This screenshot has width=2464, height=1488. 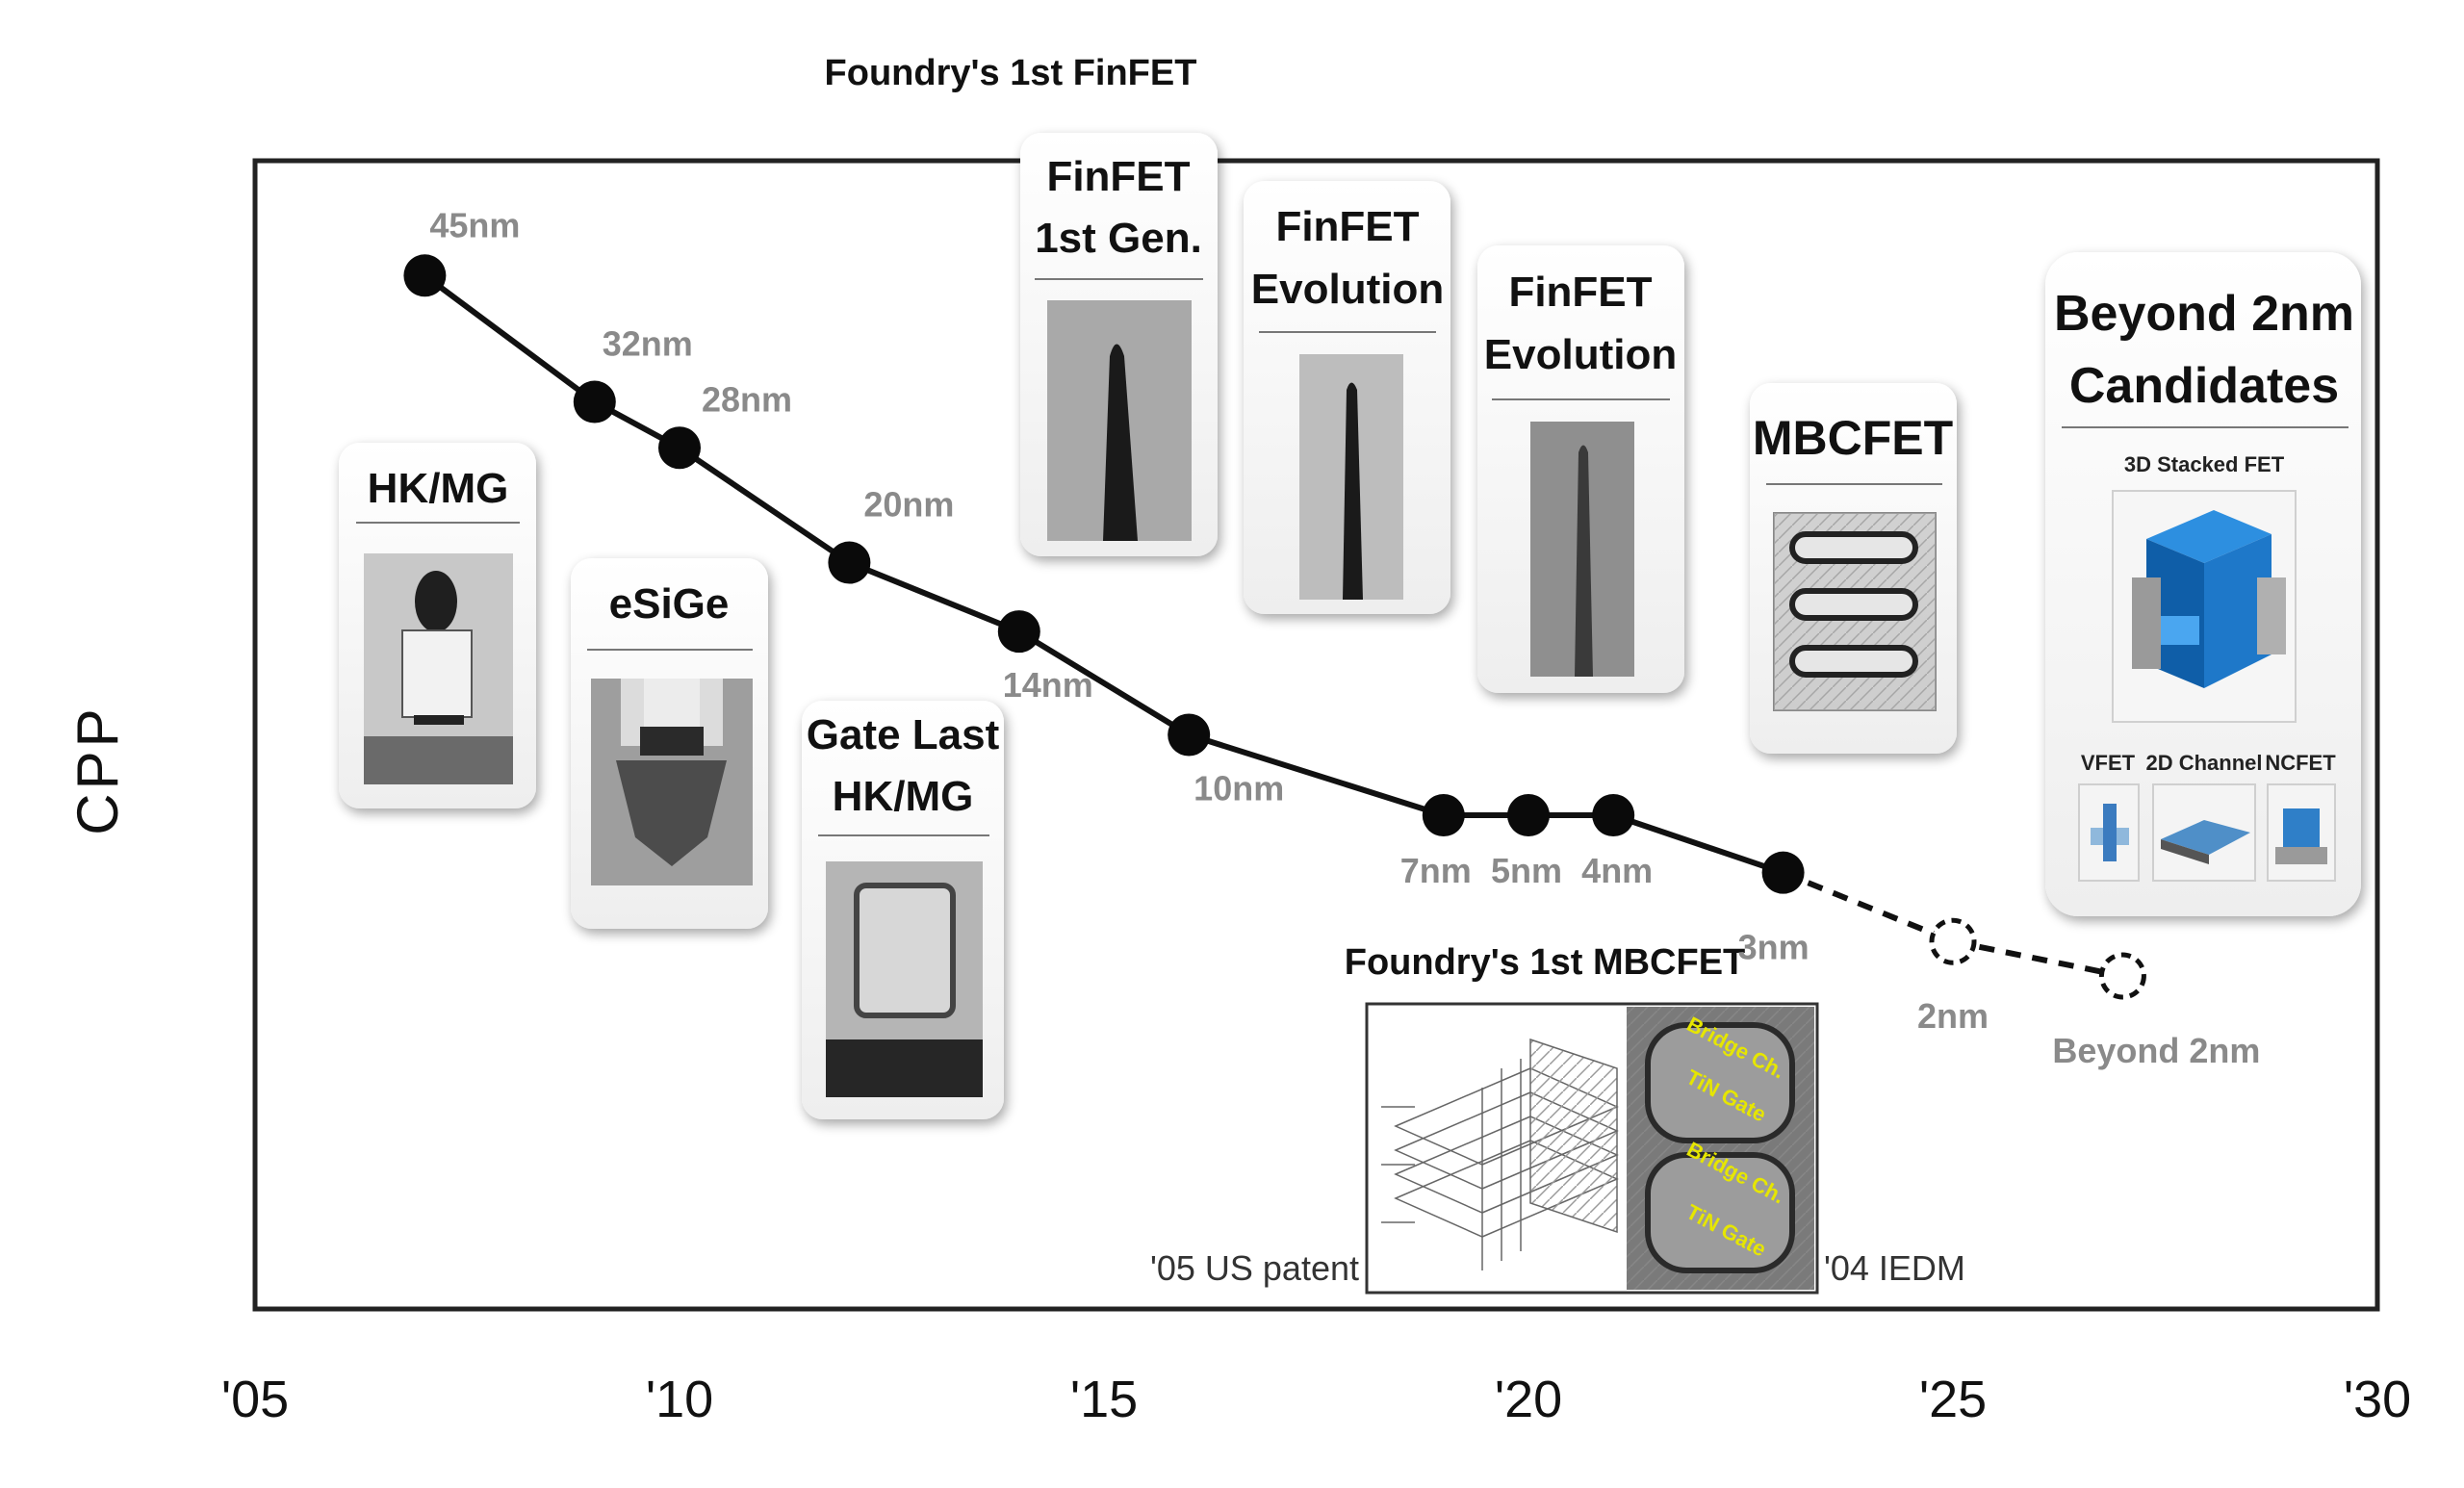 I want to click on card-finfet-1st-title-2: 1st Gen., so click(x=1118, y=239).